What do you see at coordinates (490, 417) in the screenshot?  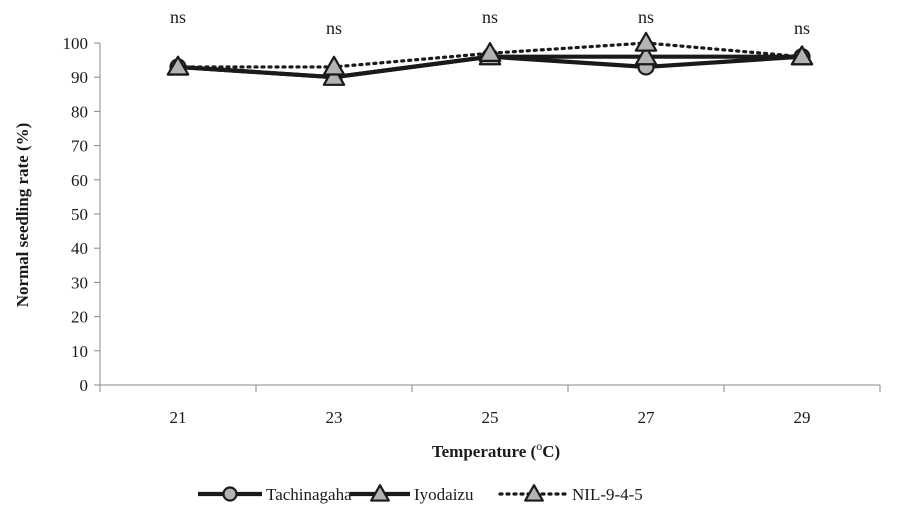 I see `x-tick-label: 25` at bounding box center [490, 417].